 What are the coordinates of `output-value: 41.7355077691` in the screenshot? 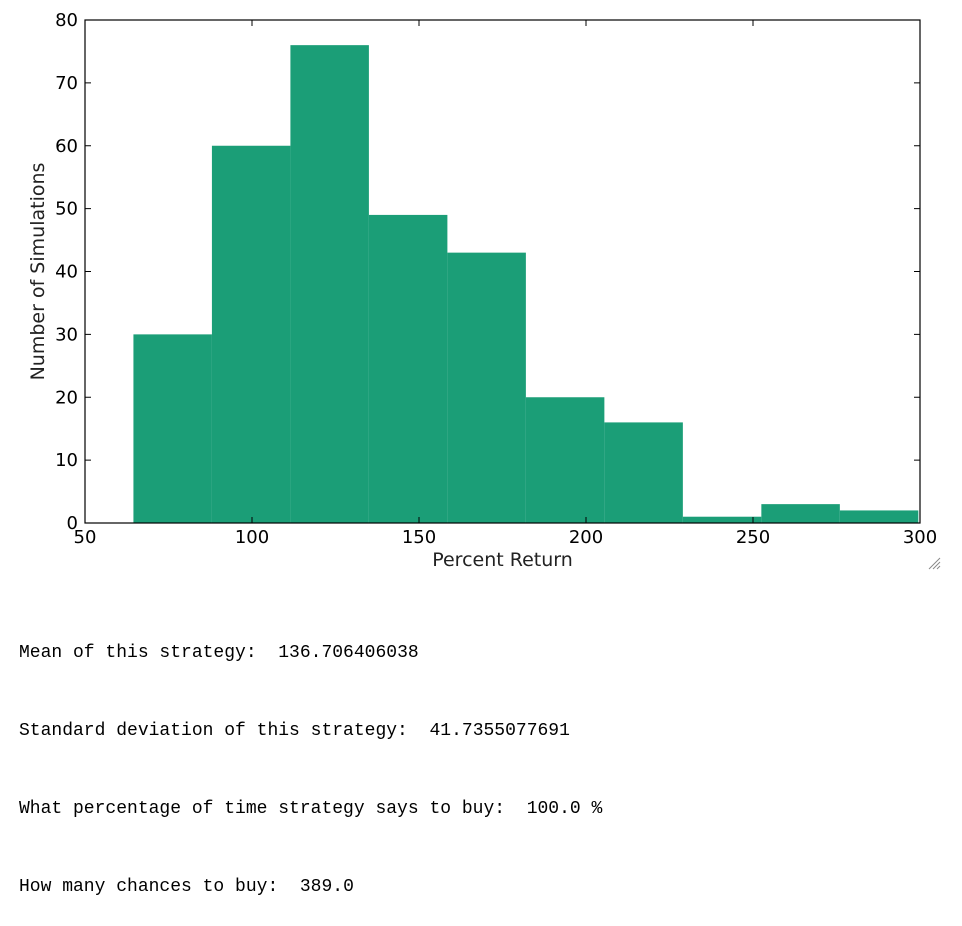 It's located at (499, 731).